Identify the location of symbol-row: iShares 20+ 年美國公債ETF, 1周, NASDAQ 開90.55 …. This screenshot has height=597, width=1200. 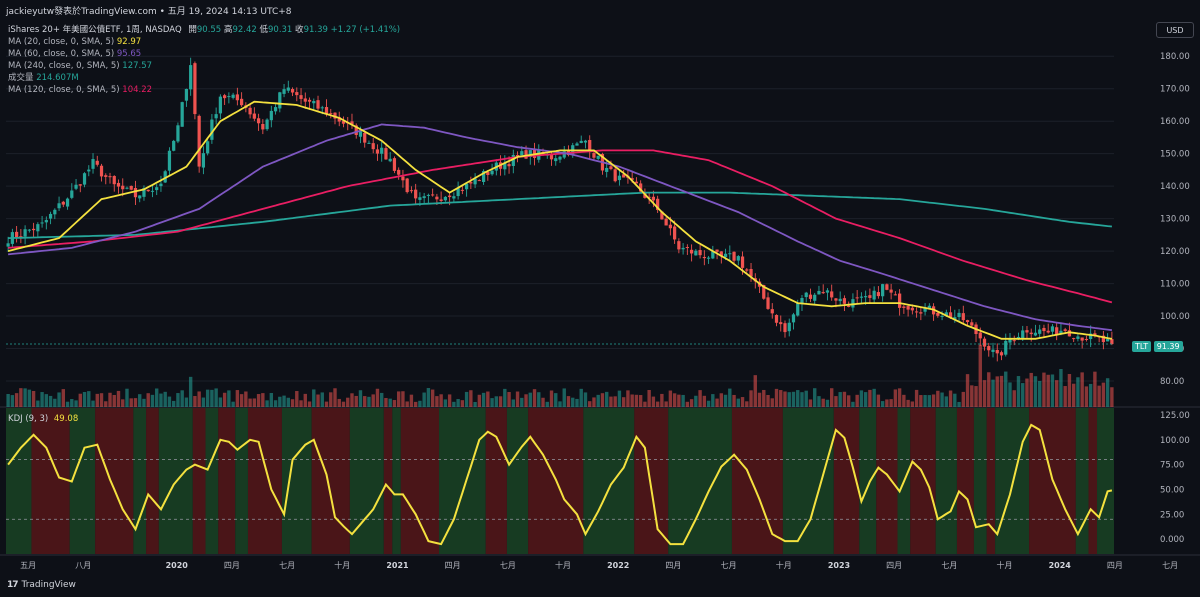
(204, 30).